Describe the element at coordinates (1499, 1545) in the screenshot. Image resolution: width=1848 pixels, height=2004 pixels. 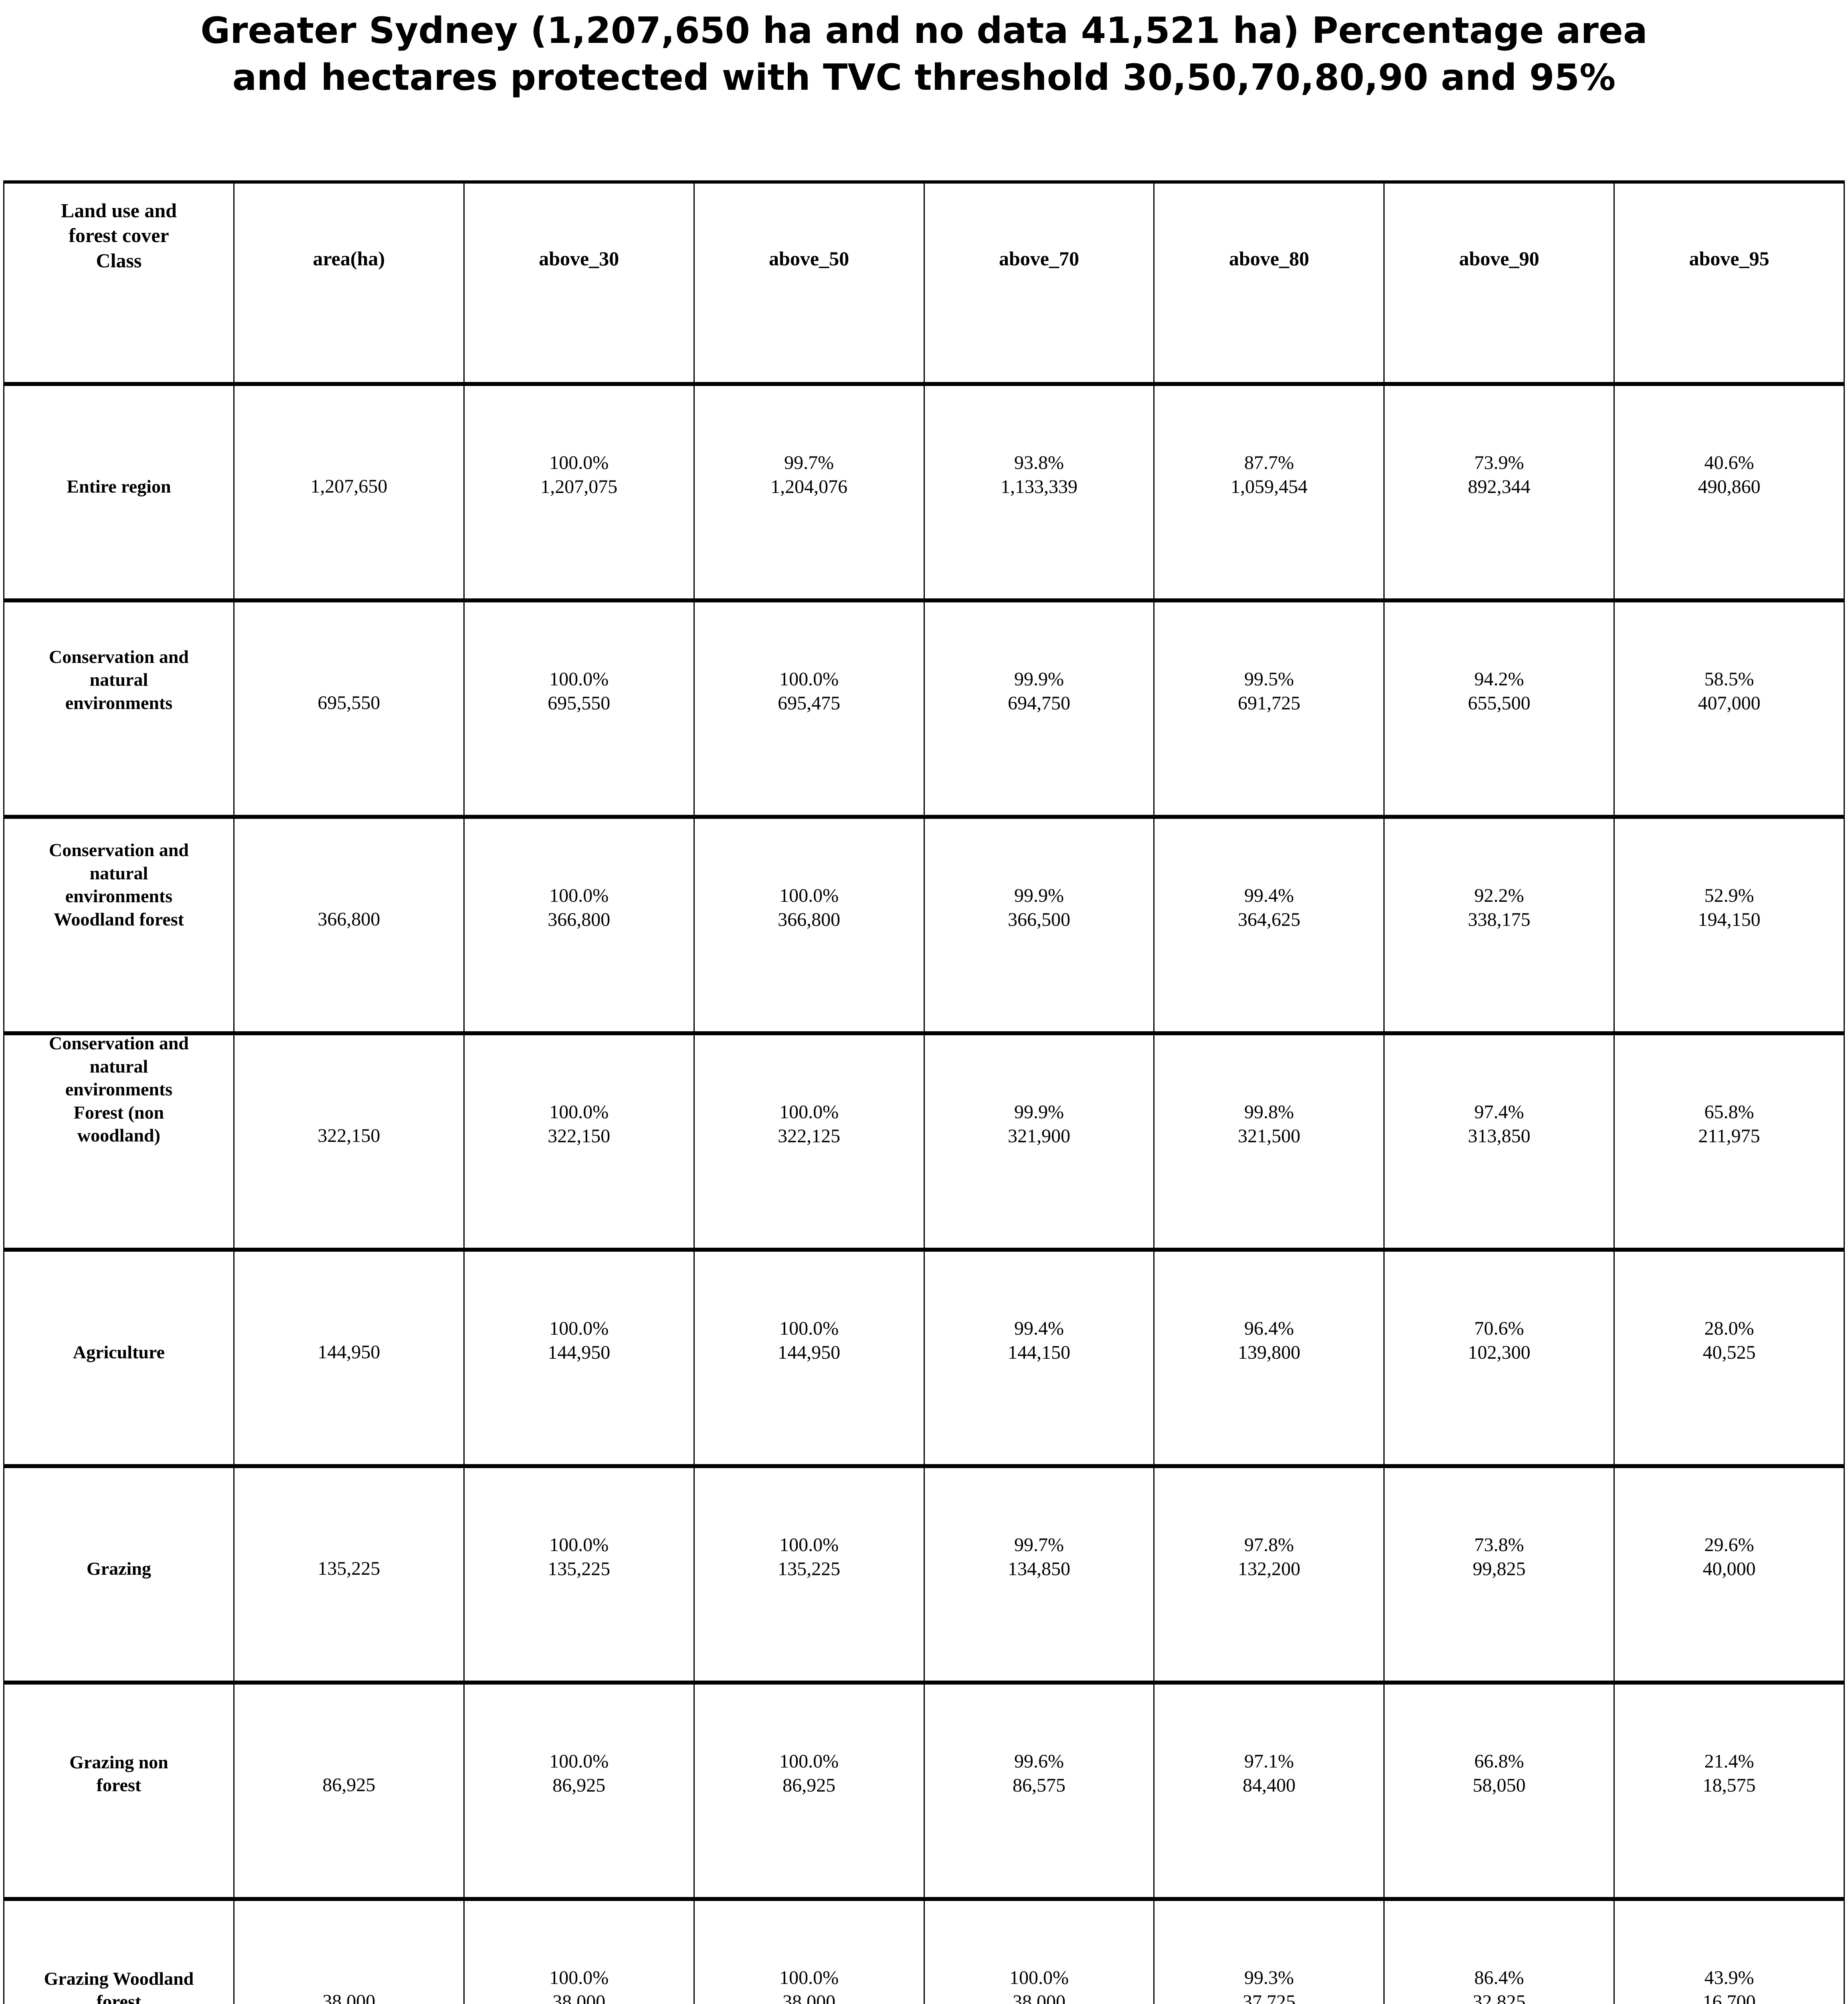
I see `percent-value: 73.8%` at that location.